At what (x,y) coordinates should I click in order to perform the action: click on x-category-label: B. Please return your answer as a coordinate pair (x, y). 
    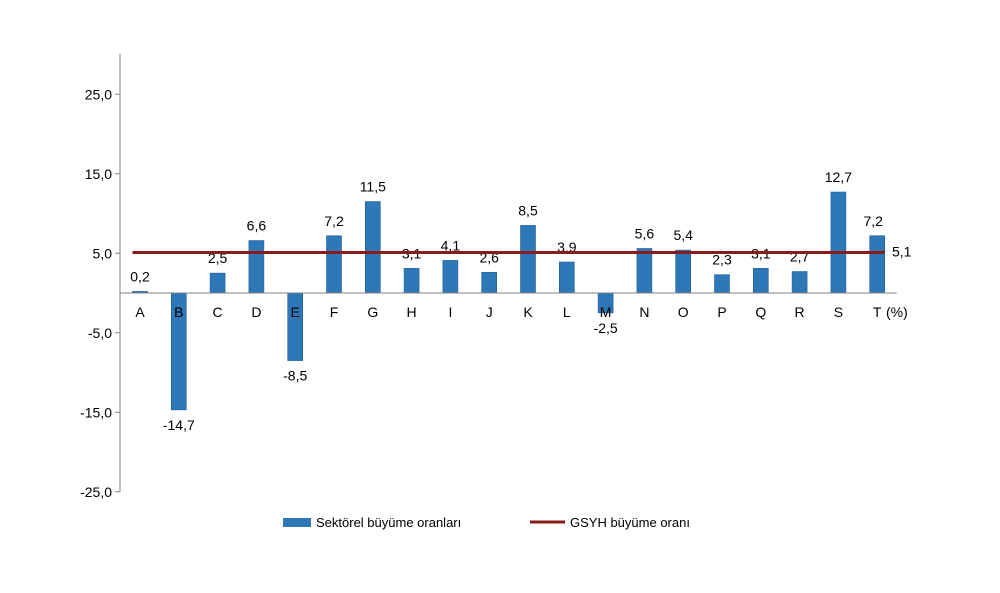
    Looking at the image, I should click on (178, 312).